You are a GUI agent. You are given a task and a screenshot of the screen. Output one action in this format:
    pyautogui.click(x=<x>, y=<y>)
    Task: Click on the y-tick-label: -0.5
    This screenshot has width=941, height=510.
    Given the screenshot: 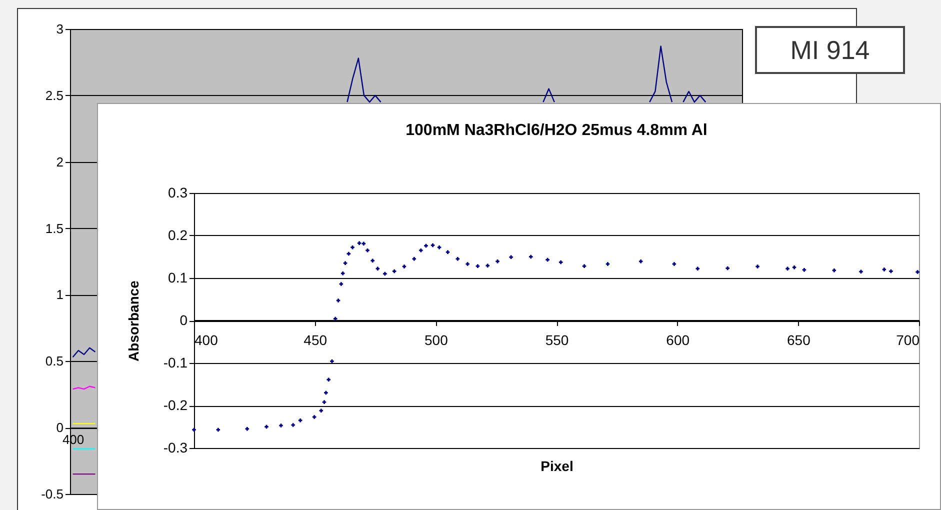 What is the action you would take?
    pyautogui.click(x=52, y=494)
    